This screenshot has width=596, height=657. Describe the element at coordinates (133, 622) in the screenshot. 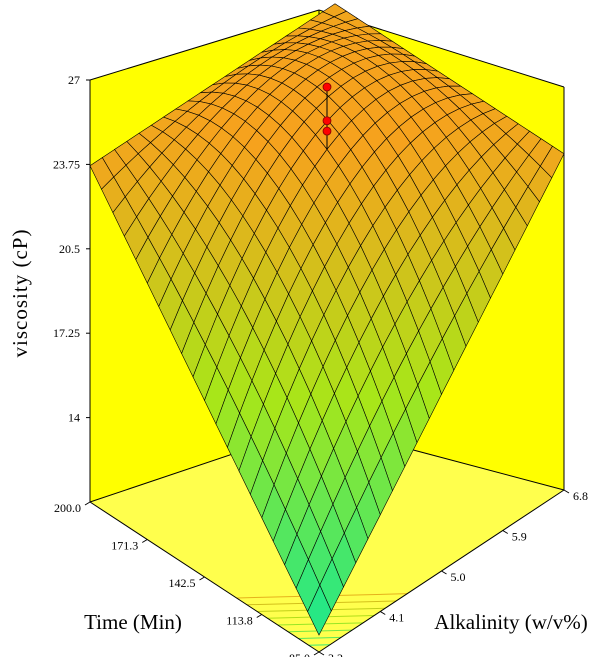

I see `x-axis-title: Time (Min)` at that location.